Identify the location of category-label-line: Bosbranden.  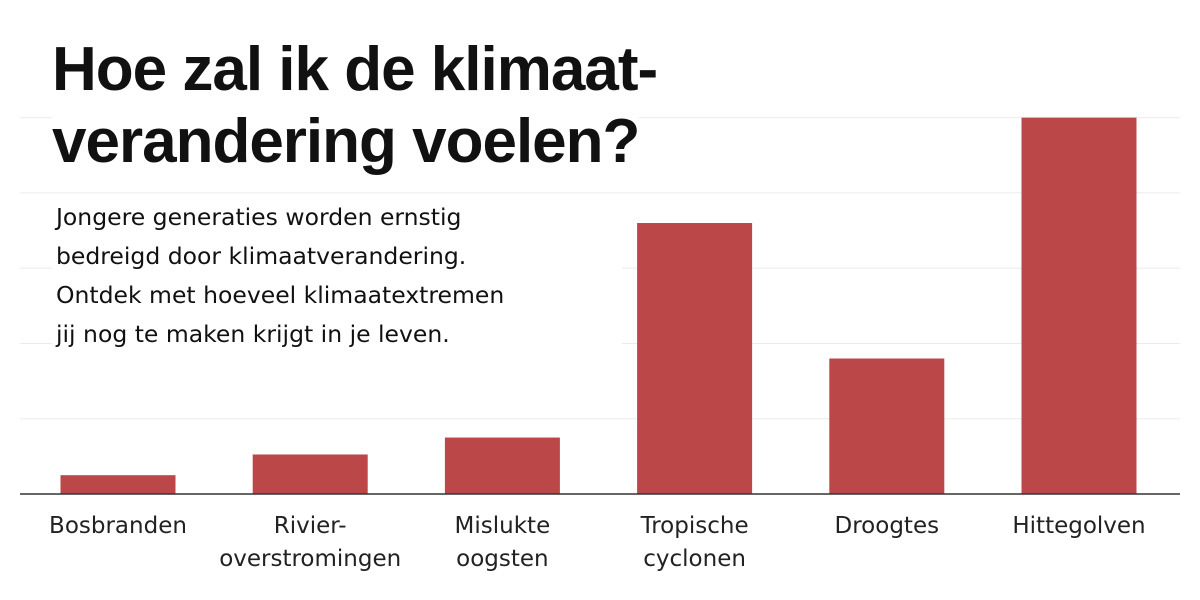
(118, 526).